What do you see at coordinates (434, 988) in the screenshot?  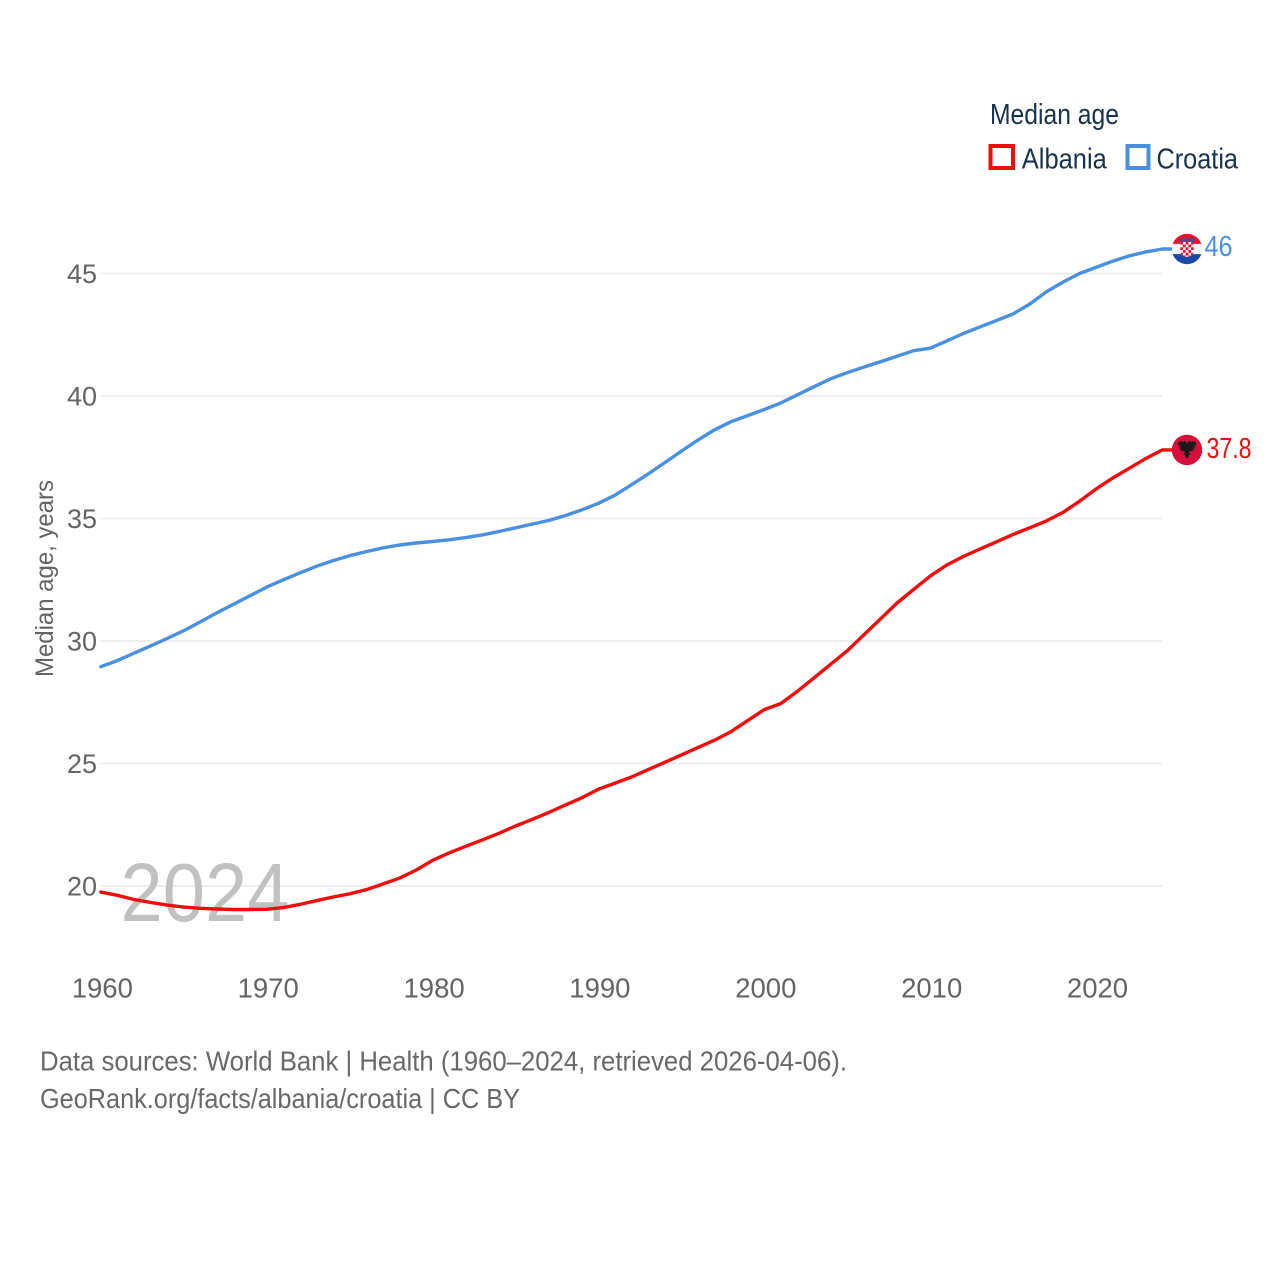 I see `svg-text: 1980` at bounding box center [434, 988].